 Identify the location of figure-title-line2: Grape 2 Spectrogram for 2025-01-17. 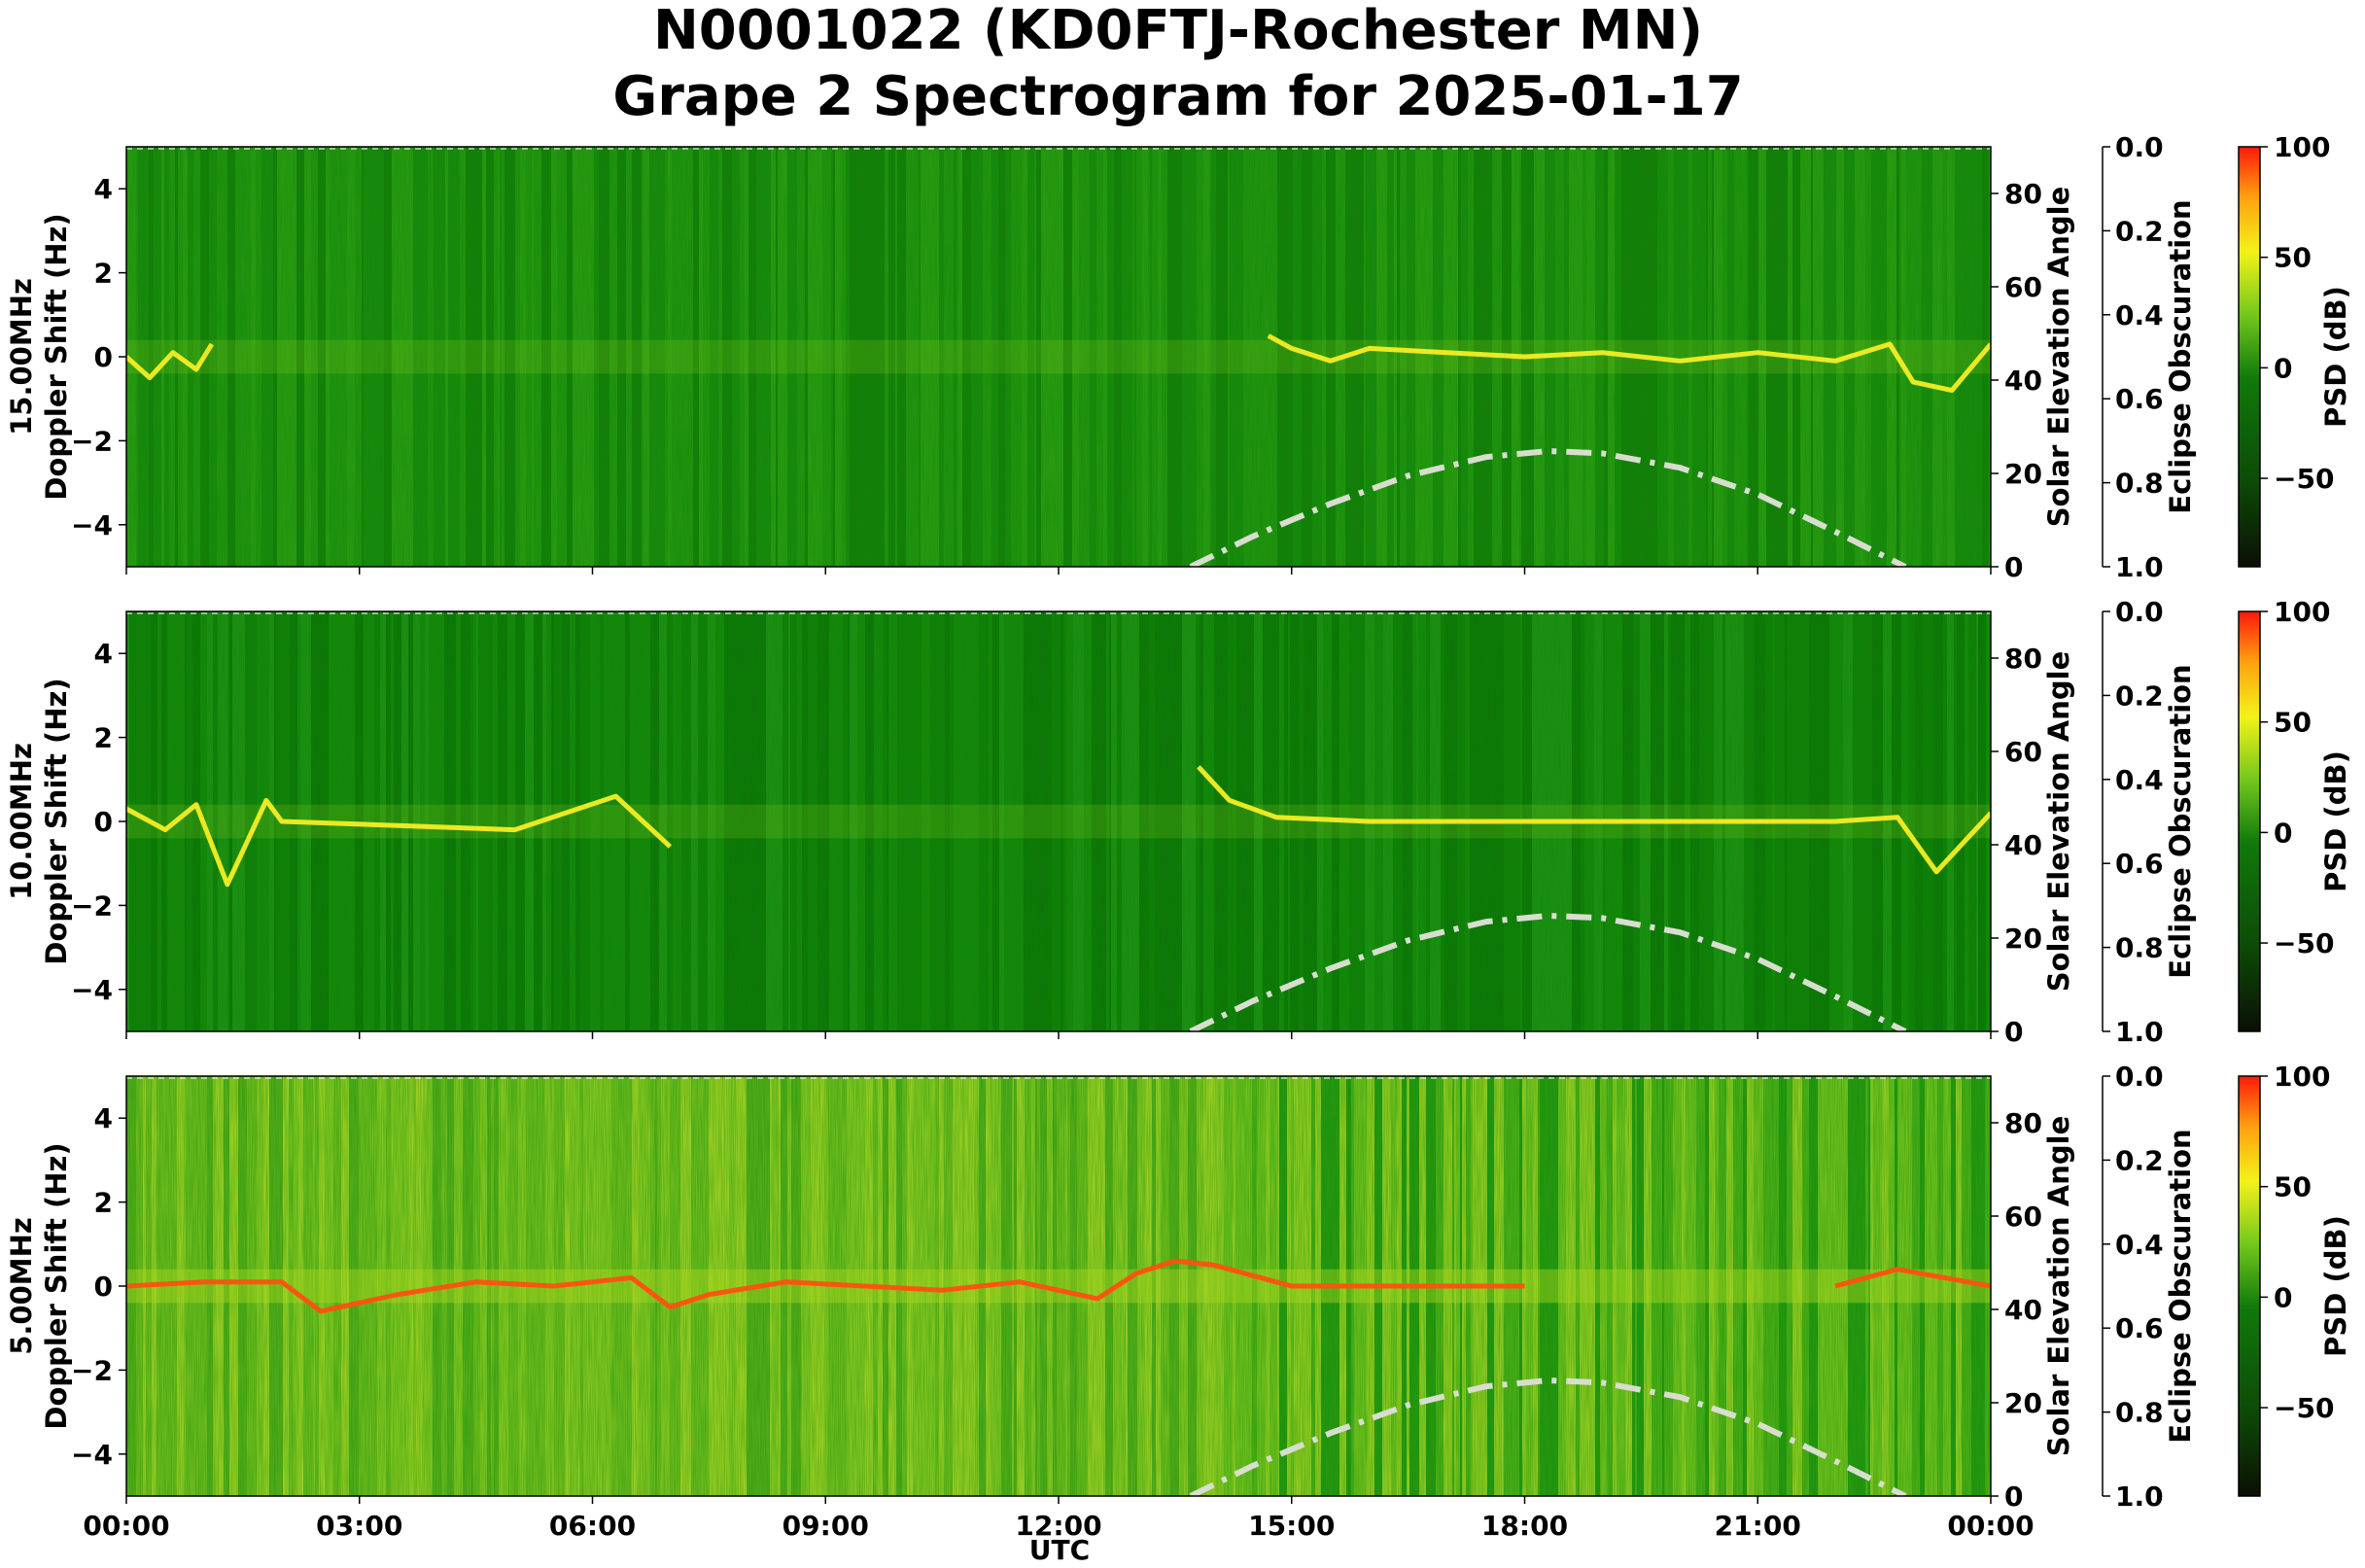
(1177, 96).